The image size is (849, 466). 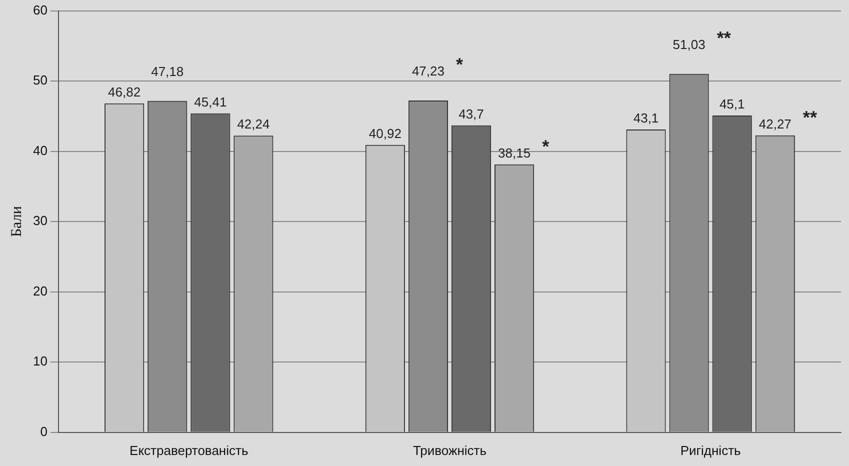 I want to click on y-axis-title: Бали, so click(x=16, y=222).